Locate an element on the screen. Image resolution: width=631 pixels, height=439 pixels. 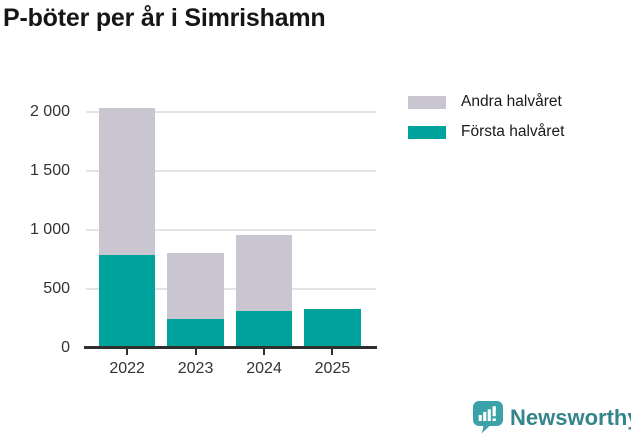
footer-brand: Newsworthy is located at coordinates (552, 417).